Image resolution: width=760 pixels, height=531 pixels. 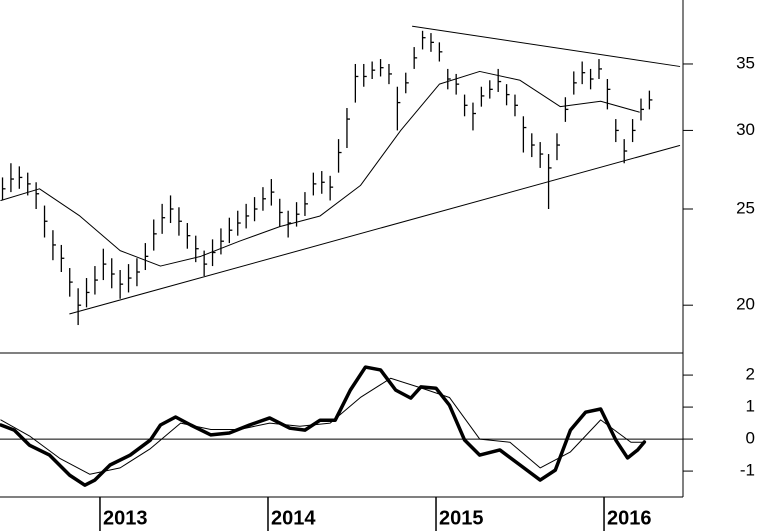 What do you see at coordinates (745, 304) in the screenshot?
I see `y-tick-label: 20` at bounding box center [745, 304].